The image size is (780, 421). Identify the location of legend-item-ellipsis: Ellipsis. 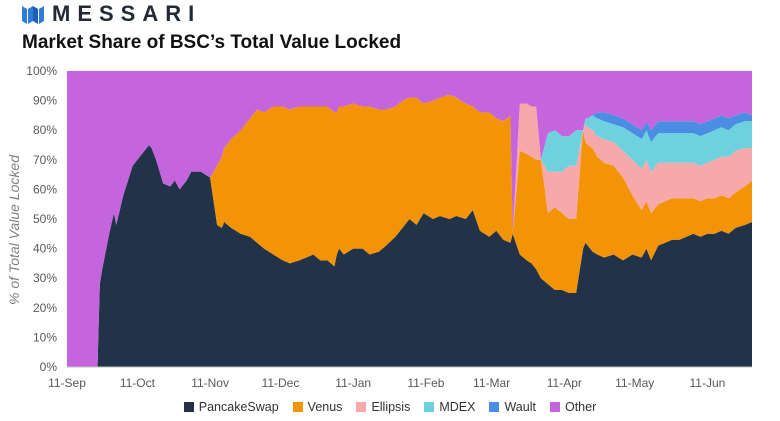
(383, 407).